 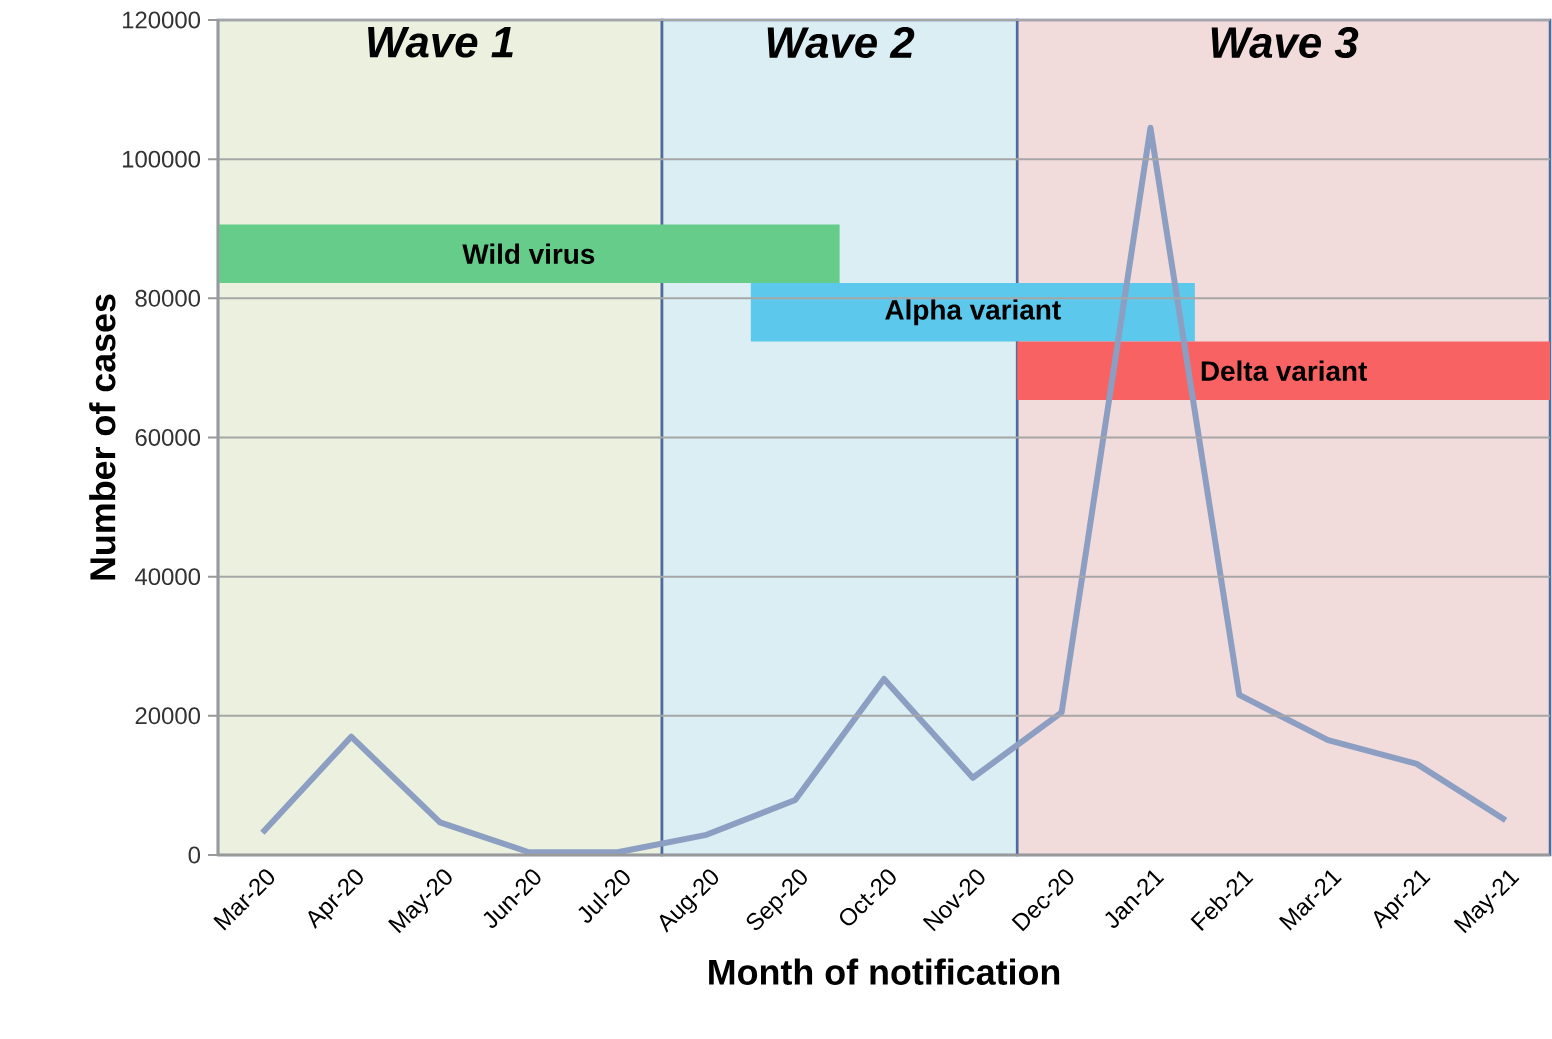 I want to click on band-label: Wave 2, so click(x=841, y=43).